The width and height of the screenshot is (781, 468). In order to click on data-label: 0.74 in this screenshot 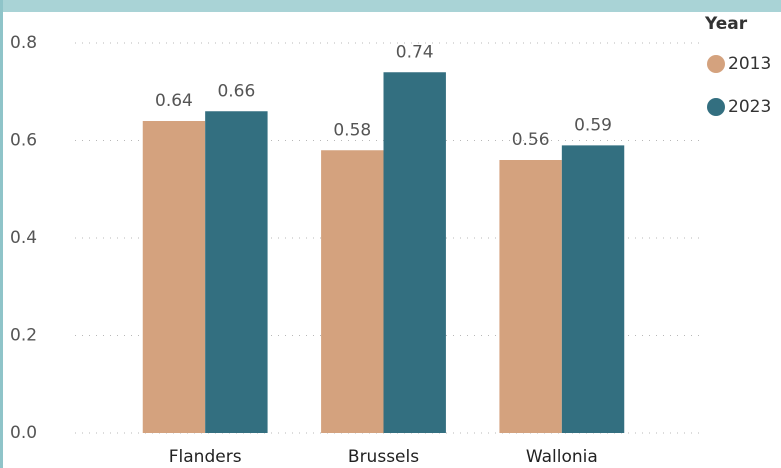, I will do `click(415, 52)`.